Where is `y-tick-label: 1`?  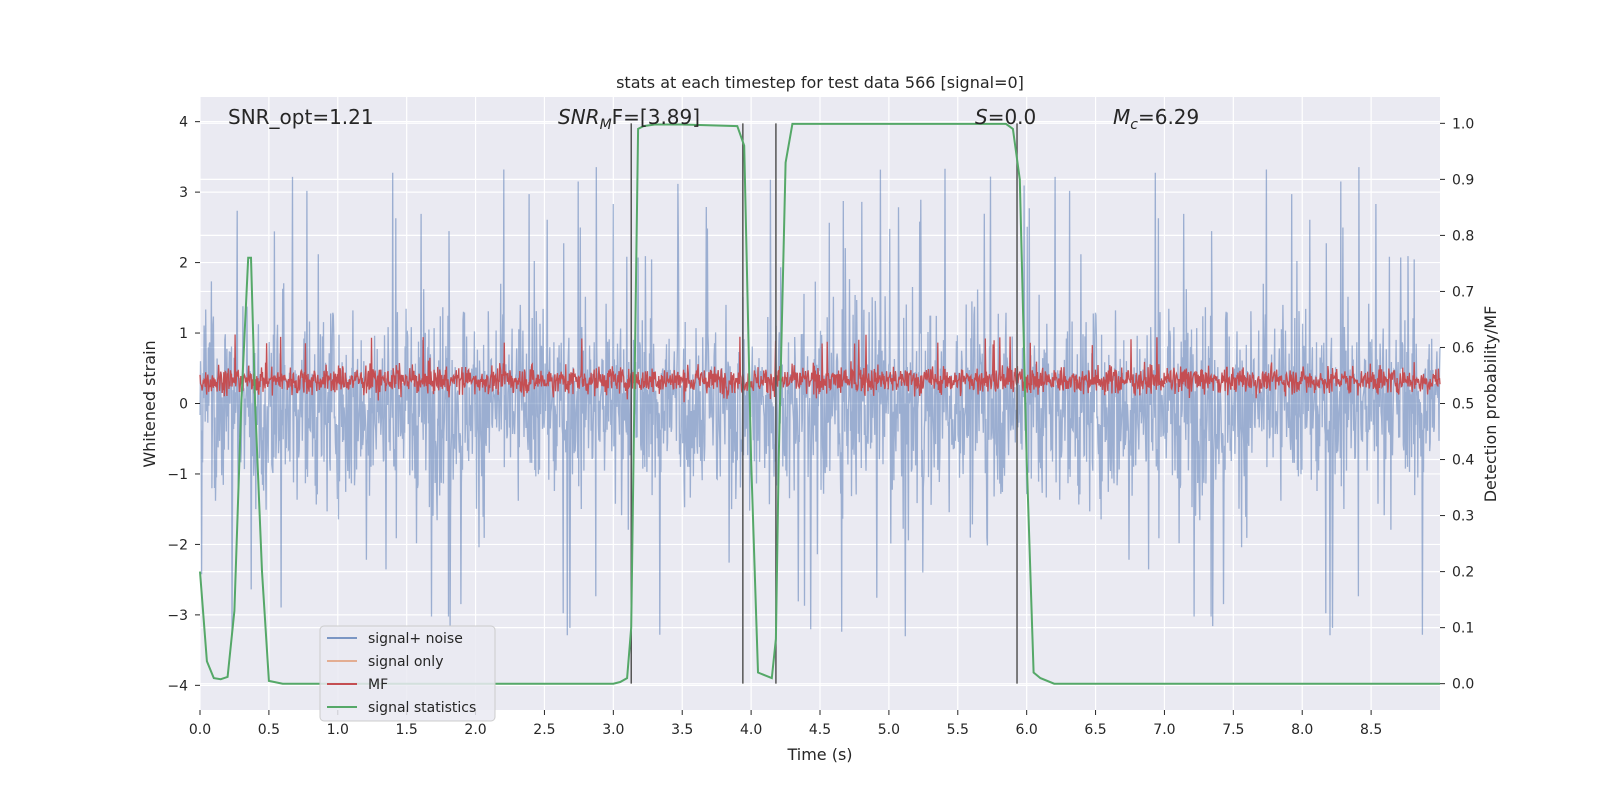
y-tick-label: 1 is located at coordinates (183, 334).